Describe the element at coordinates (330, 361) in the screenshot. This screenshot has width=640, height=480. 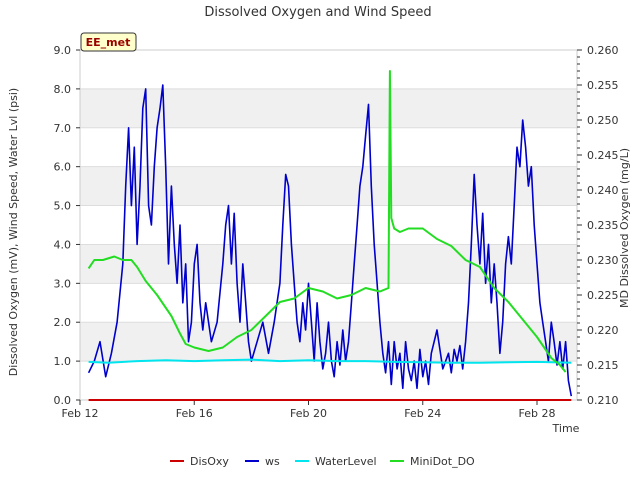
I see `series-waterlevel-line` at that location.